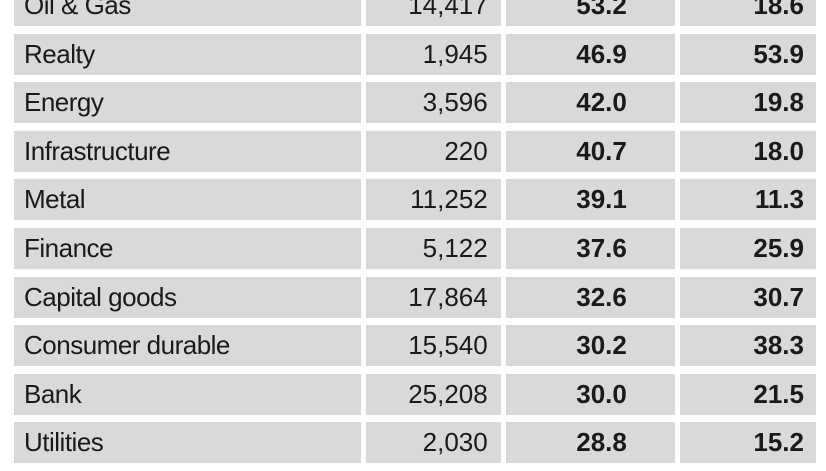 This screenshot has width=826, height=471. What do you see at coordinates (747, 200) in the screenshot?
I see `sector-pct-2: 11.3` at bounding box center [747, 200].